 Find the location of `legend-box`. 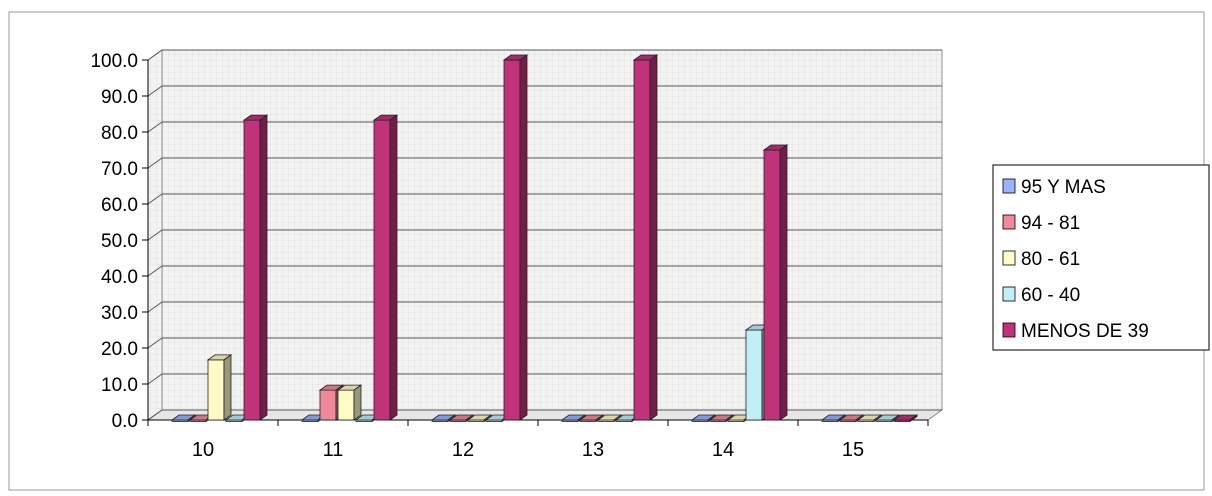

legend-box is located at coordinates (1101, 257).